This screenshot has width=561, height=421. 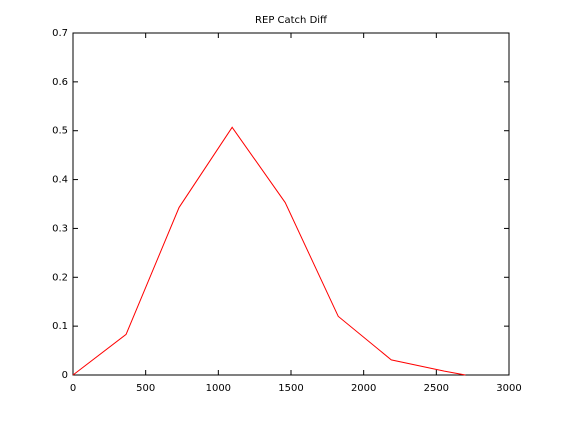 What do you see at coordinates (145, 388) in the screenshot?
I see `x-tick-label: 500` at bounding box center [145, 388].